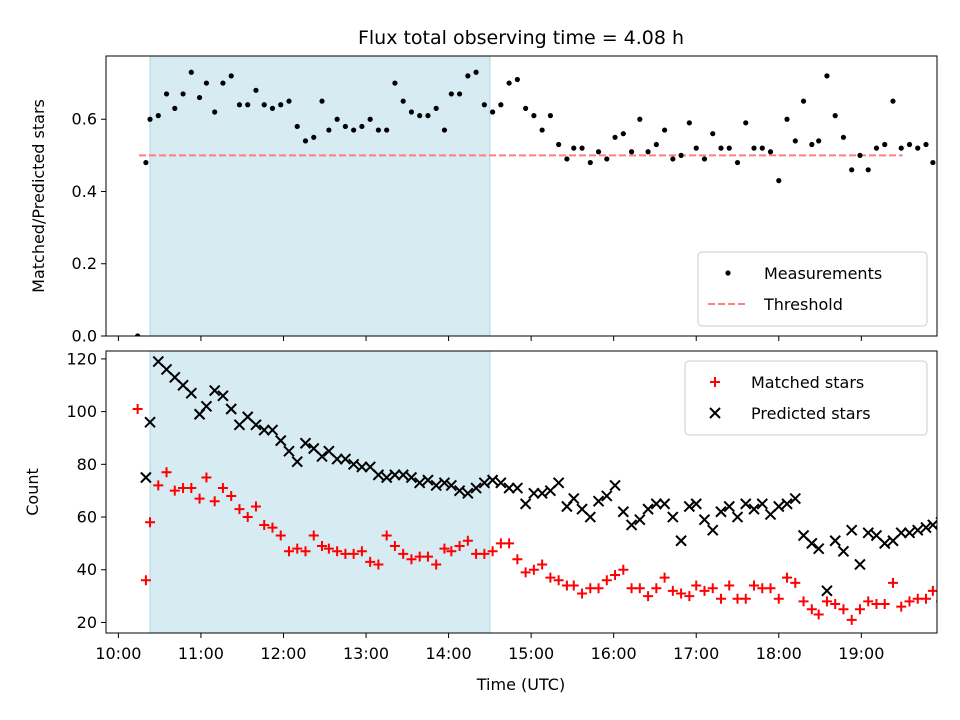 The width and height of the screenshot is (960, 720). I want to click on x-tick-label: 10:00, so click(118, 653).